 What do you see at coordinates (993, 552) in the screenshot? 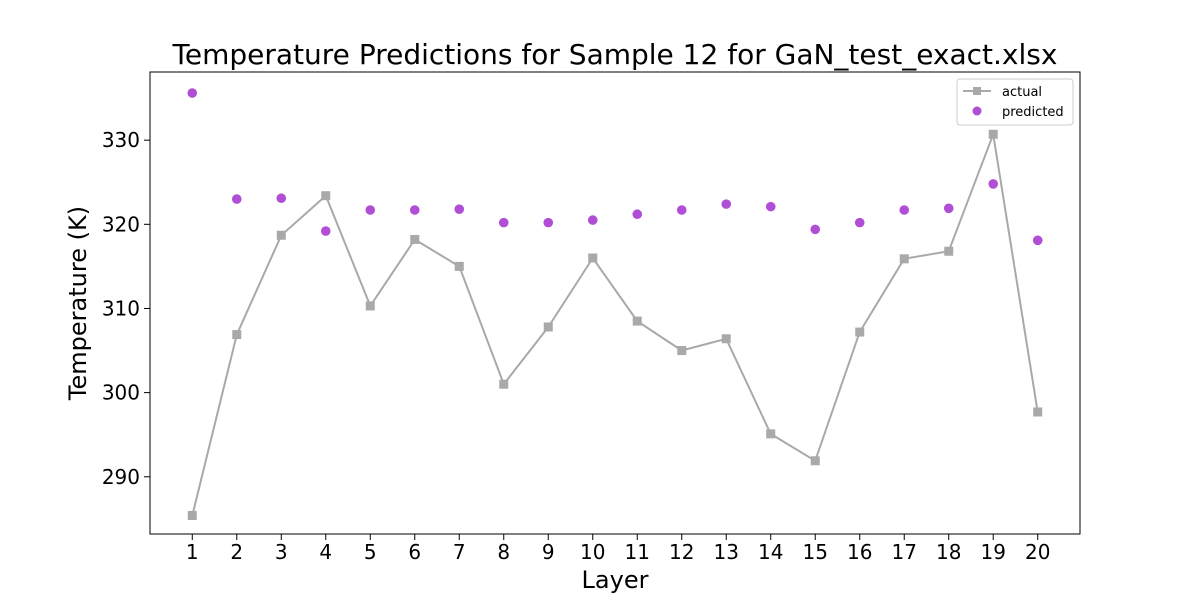
I see `x-tick-label: 19` at bounding box center [993, 552].